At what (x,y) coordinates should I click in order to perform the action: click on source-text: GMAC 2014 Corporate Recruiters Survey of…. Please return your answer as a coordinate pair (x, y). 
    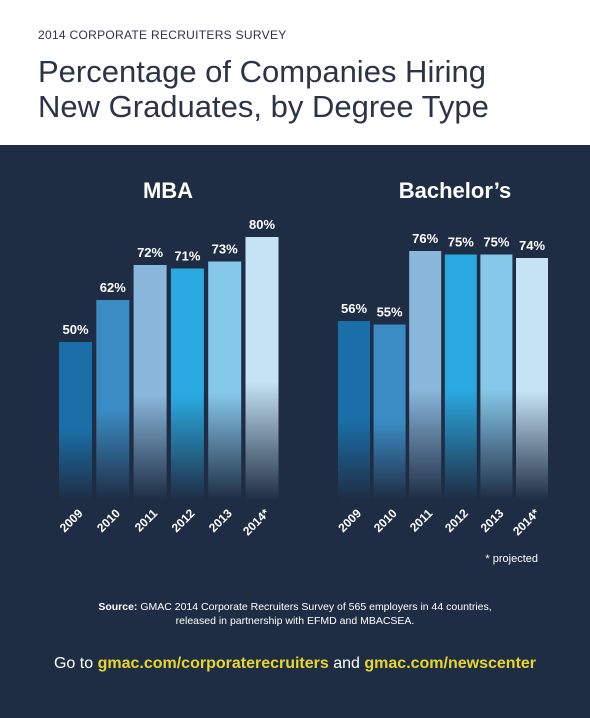
    Looking at the image, I should click on (315, 607).